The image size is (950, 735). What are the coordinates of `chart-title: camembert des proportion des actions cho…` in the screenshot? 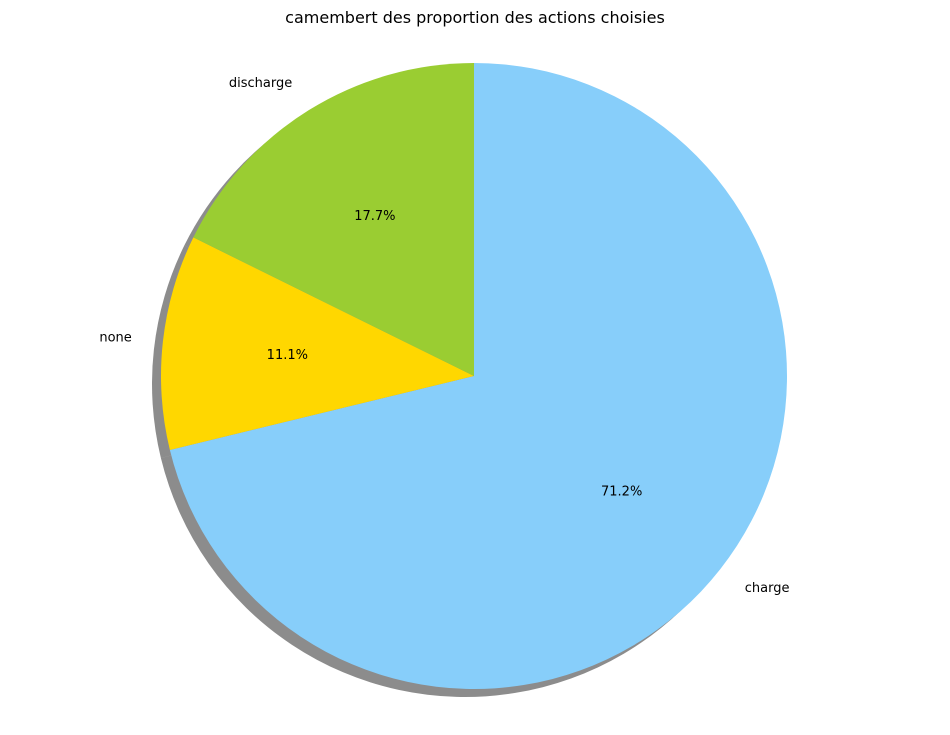 It's located at (475, 17).